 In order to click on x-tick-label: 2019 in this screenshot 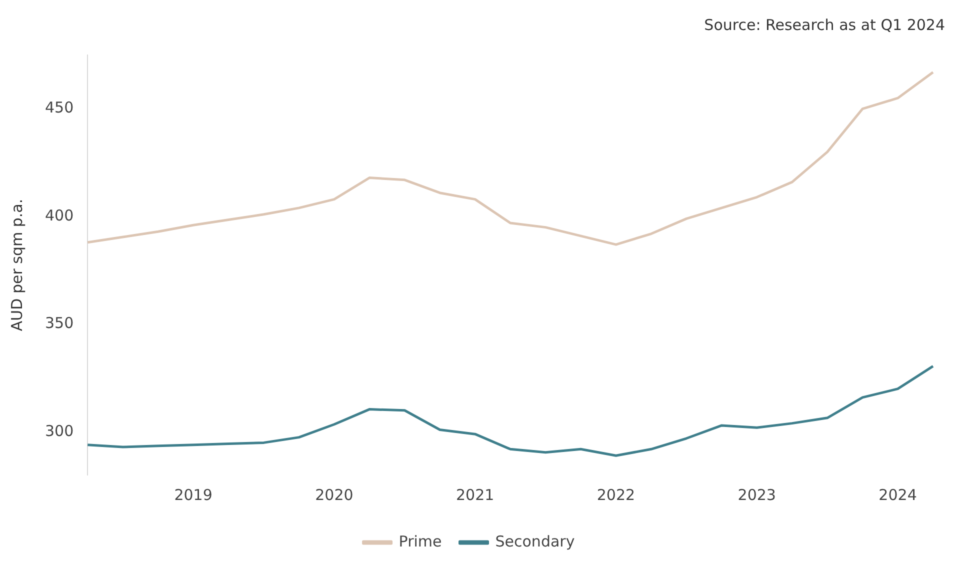, I will do `click(193, 495)`.